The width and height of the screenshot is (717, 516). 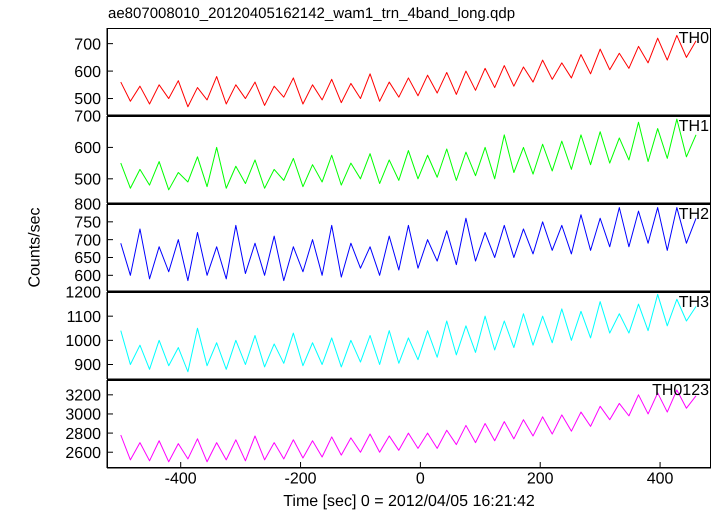 What do you see at coordinates (83, 341) in the screenshot?
I see `y-tick-label: 1000` at bounding box center [83, 341].